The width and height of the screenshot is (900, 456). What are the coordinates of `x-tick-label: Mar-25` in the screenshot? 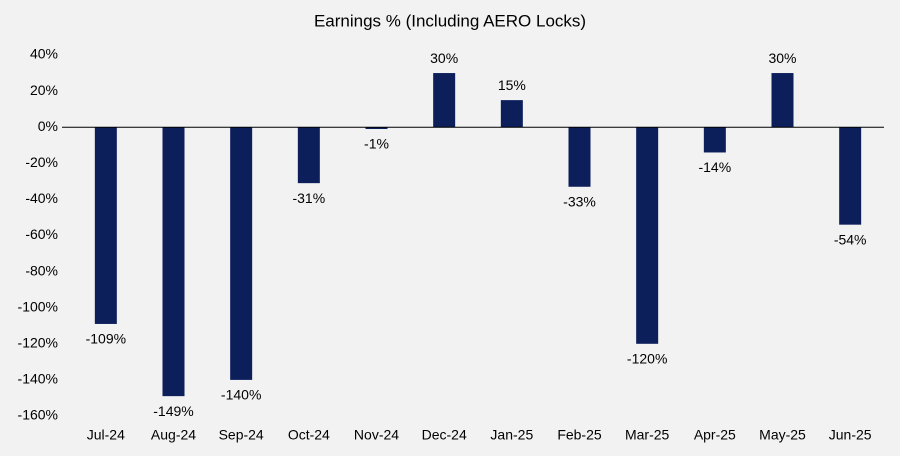 It's located at (647, 435).